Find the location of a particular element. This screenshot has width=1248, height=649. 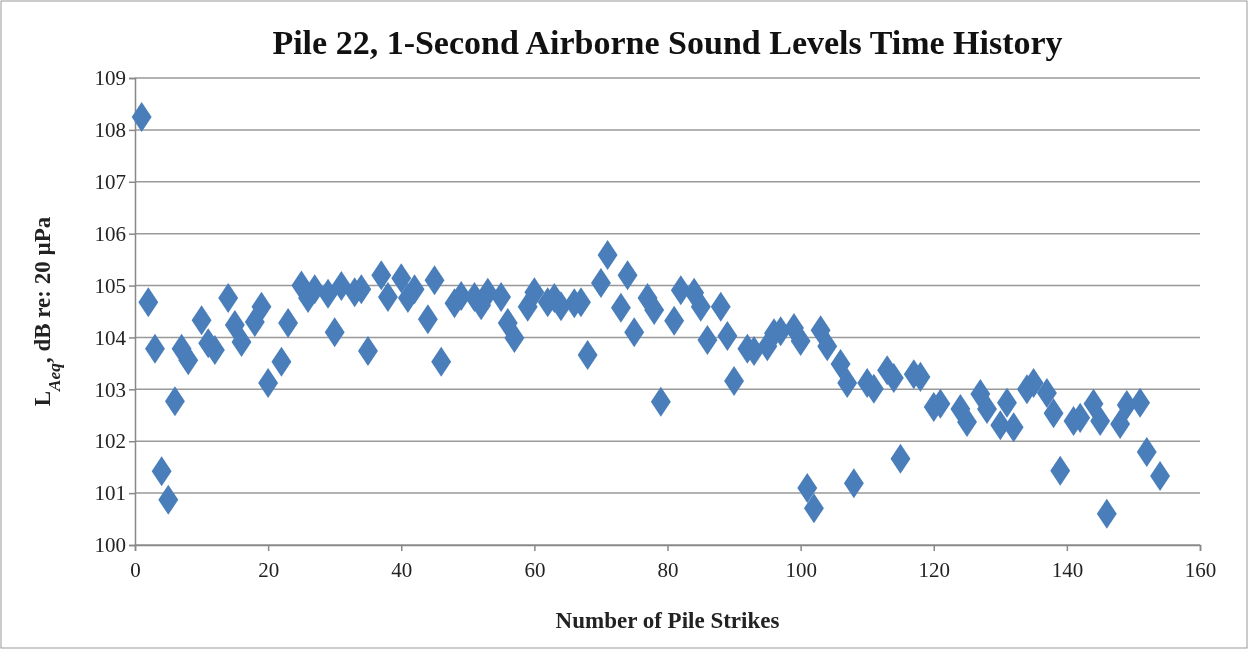

y-tick-label: 102 is located at coordinates (110, 441).